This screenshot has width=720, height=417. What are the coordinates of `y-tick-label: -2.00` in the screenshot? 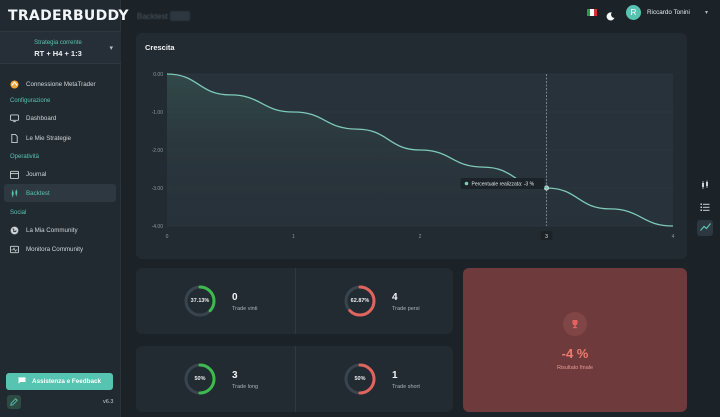 It's located at (158, 151).